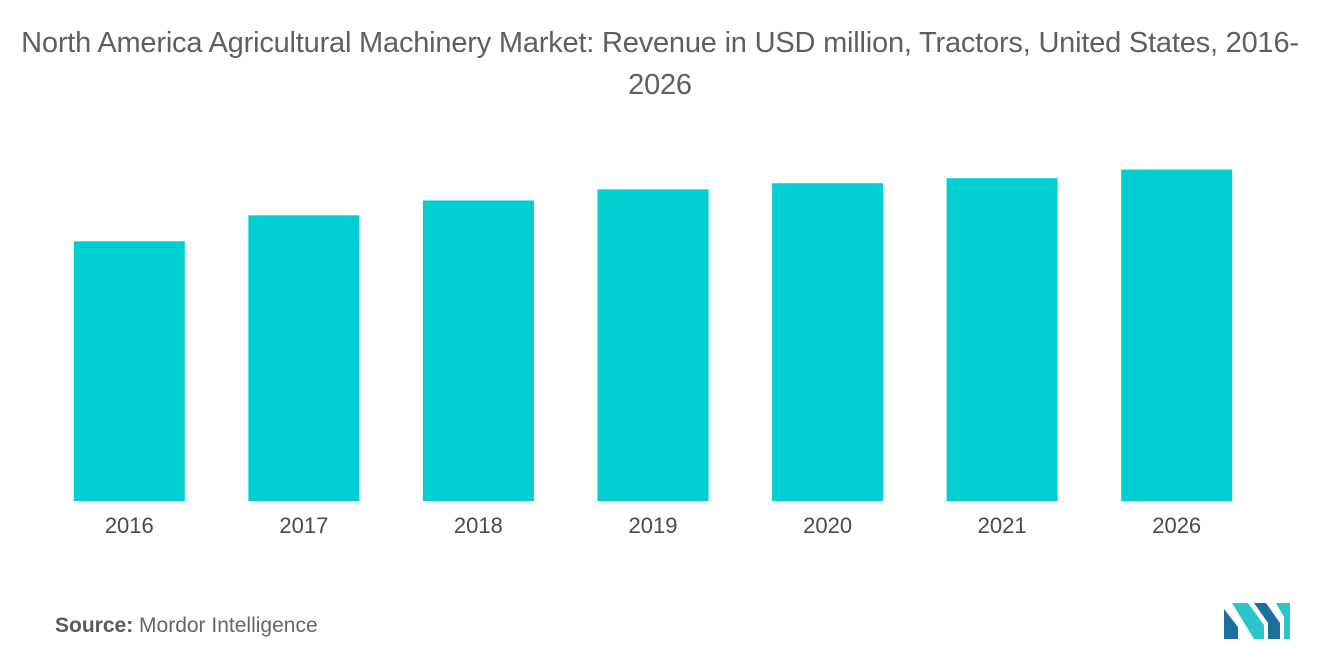 The width and height of the screenshot is (1320, 665). Describe the element at coordinates (228, 625) in the screenshot. I see `source-value: Mordor Intelligence` at that location.